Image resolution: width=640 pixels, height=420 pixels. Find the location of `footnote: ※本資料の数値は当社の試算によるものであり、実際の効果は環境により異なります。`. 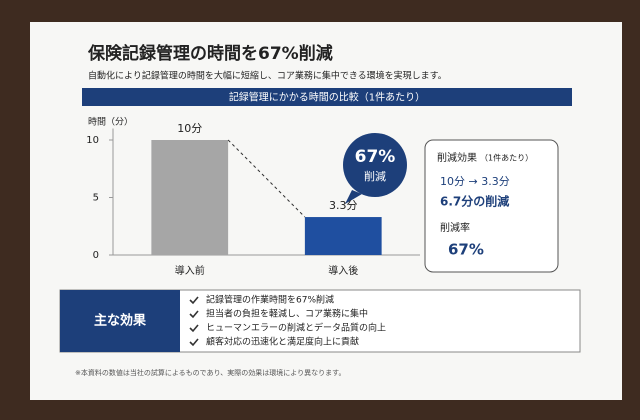

footnote: ※本資料の数値は当社の試算によるものであり、実際の効果は環境により異なります。 is located at coordinates (210, 372).